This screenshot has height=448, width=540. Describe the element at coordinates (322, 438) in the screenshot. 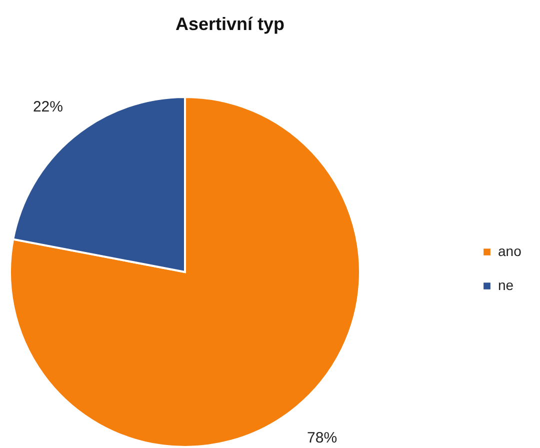

I see `data-label: 78%` at that location.